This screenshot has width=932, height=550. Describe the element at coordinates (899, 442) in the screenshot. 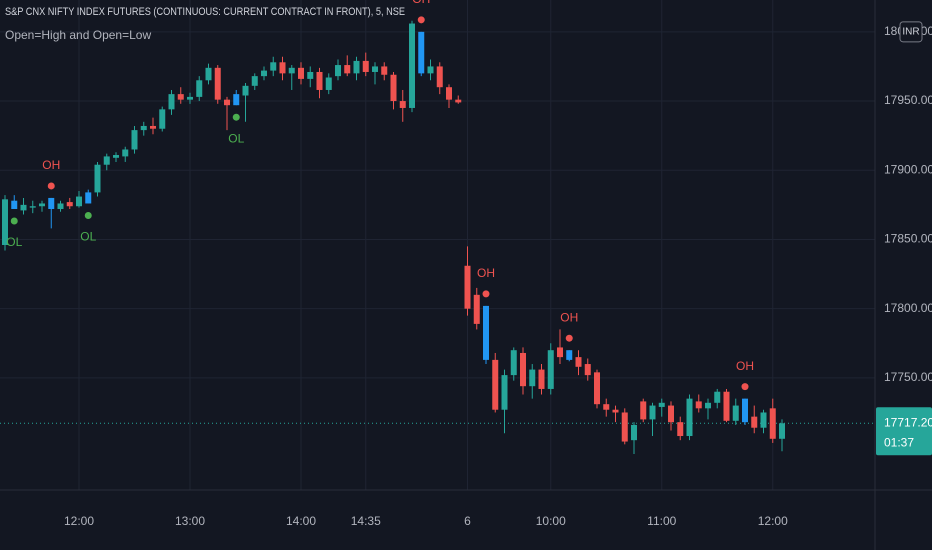

I see `countdown-label: 01:37` at that location.